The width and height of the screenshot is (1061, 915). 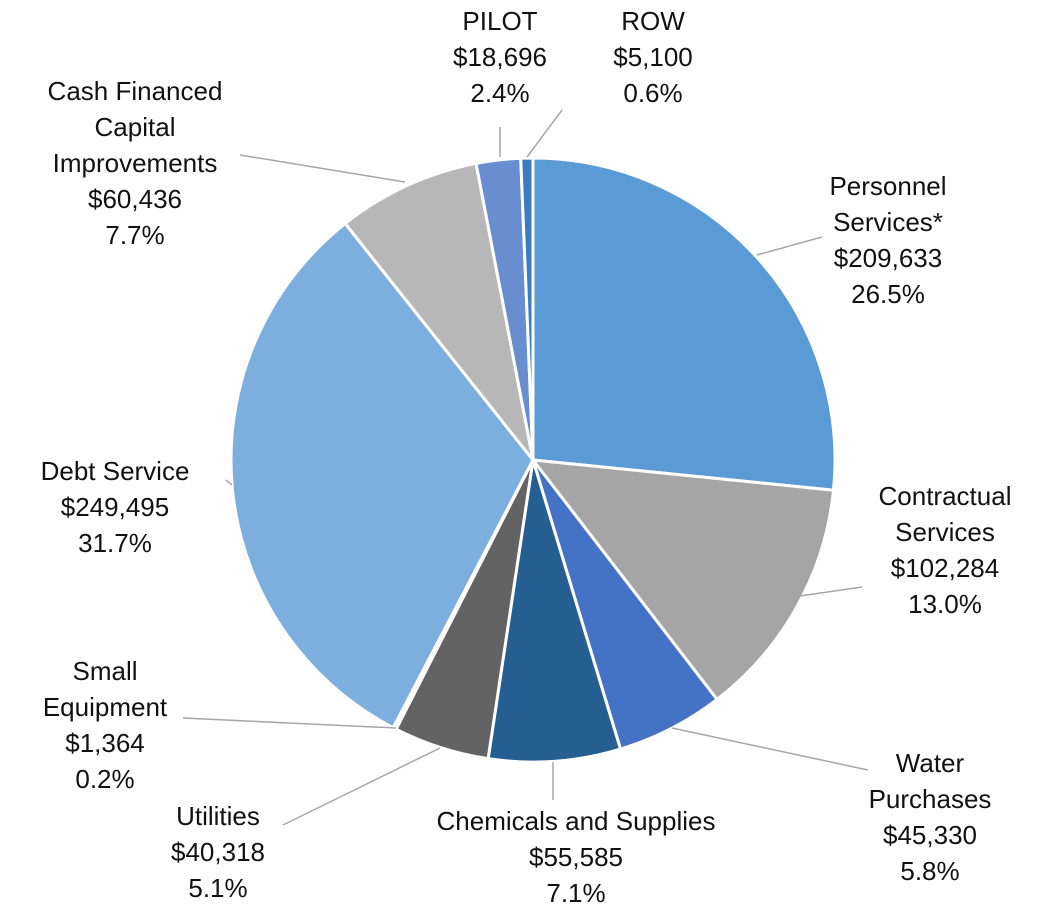 I want to click on value-label: $18,696, so click(x=500, y=57).